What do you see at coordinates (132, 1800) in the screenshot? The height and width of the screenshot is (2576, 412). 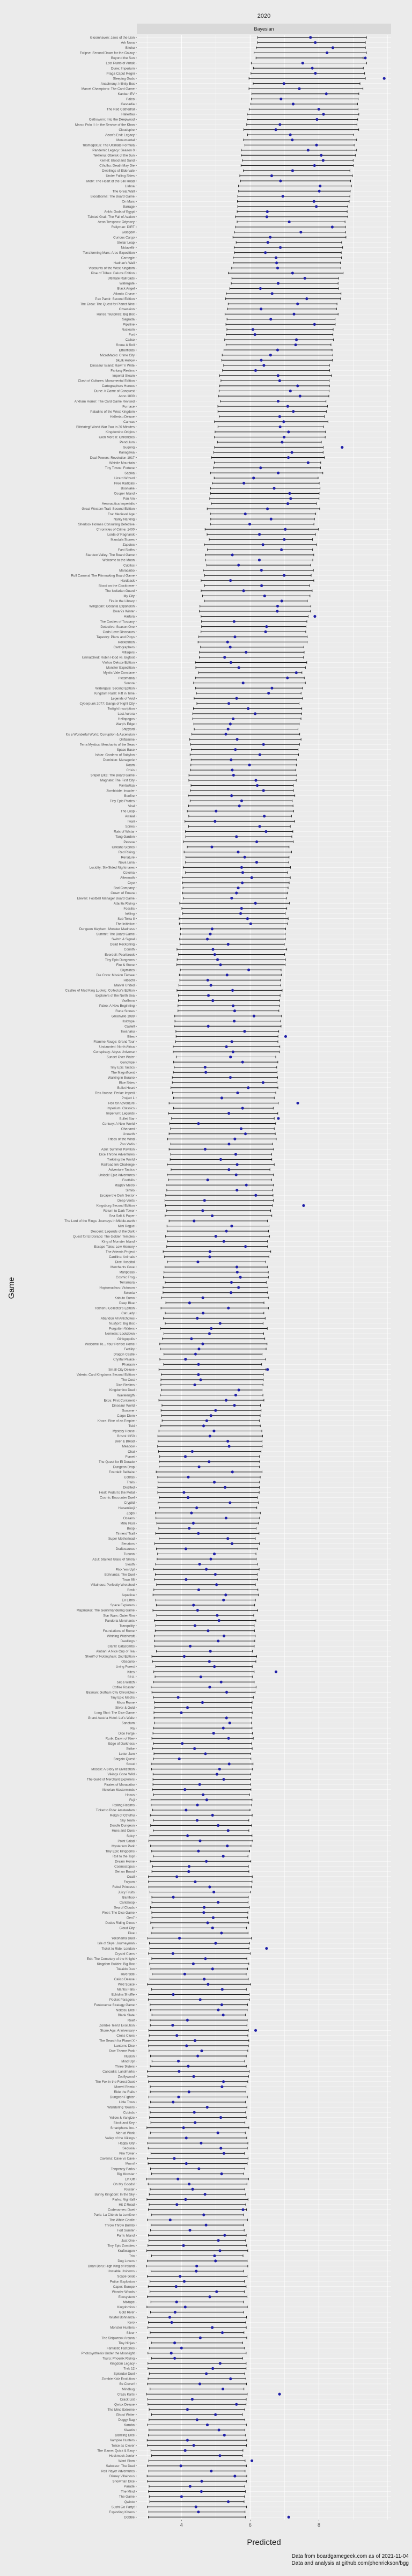 I see `y-tick-label: Fuji` at bounding box center [132, 1800].